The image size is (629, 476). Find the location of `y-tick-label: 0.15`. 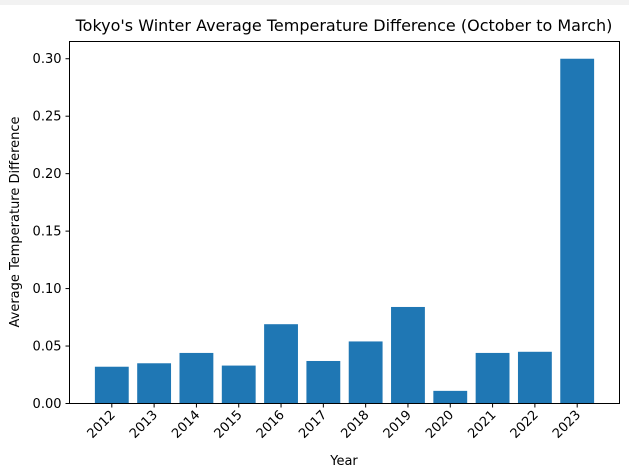

y-tick-label: 0.15 is located at coordinates (47, 232).